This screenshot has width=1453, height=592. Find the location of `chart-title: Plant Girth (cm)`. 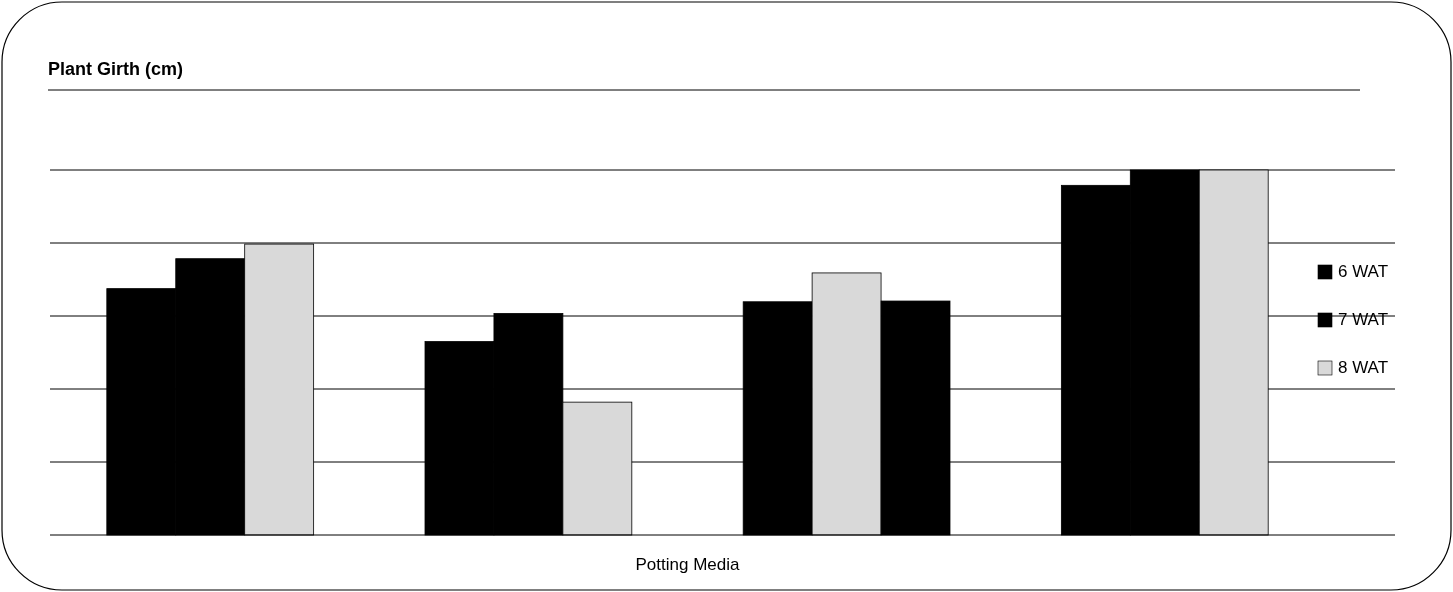

chart-title: Plant Girth (cm) is located at coordinates (116, 69).